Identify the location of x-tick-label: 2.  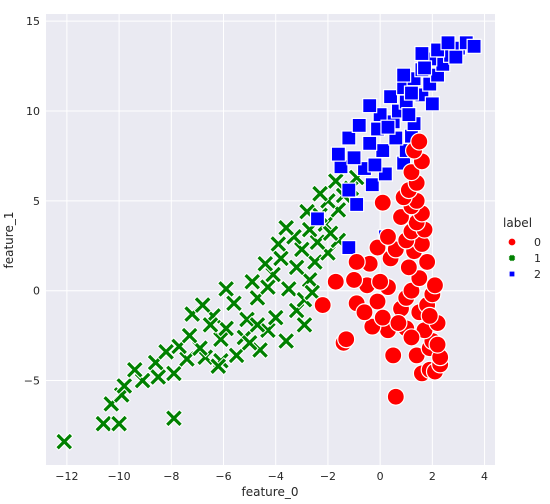
(432, 476).